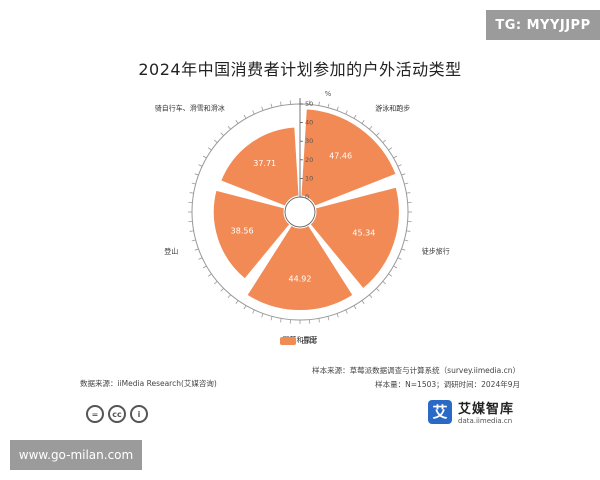 The width and height of the screenshot is (600, 480). Describe the element at coordinates (328, 94) in the screenshot. I see `radial-axis-unit: %` at that location.